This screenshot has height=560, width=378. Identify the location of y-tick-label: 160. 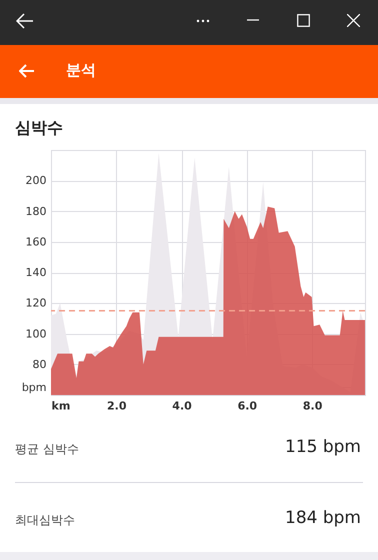
(36, 241).